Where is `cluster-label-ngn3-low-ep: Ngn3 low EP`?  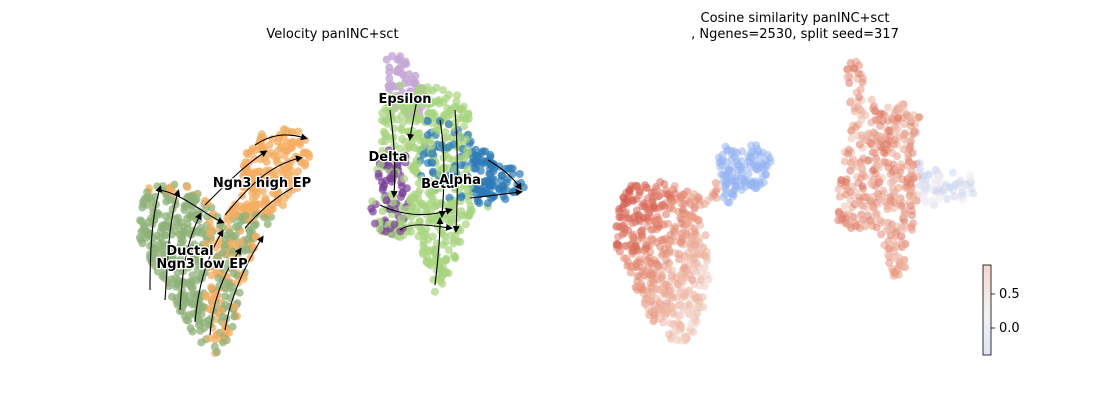
cluster-label-ngn3-low-ep: Ngn3 low EP is located at coordinates (201, 264).